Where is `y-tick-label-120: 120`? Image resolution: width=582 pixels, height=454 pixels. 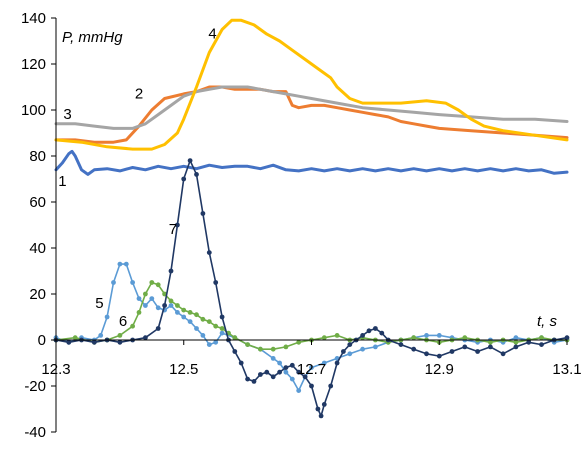
y-tick-label-120: 120 is located at coordinates (33, 64).